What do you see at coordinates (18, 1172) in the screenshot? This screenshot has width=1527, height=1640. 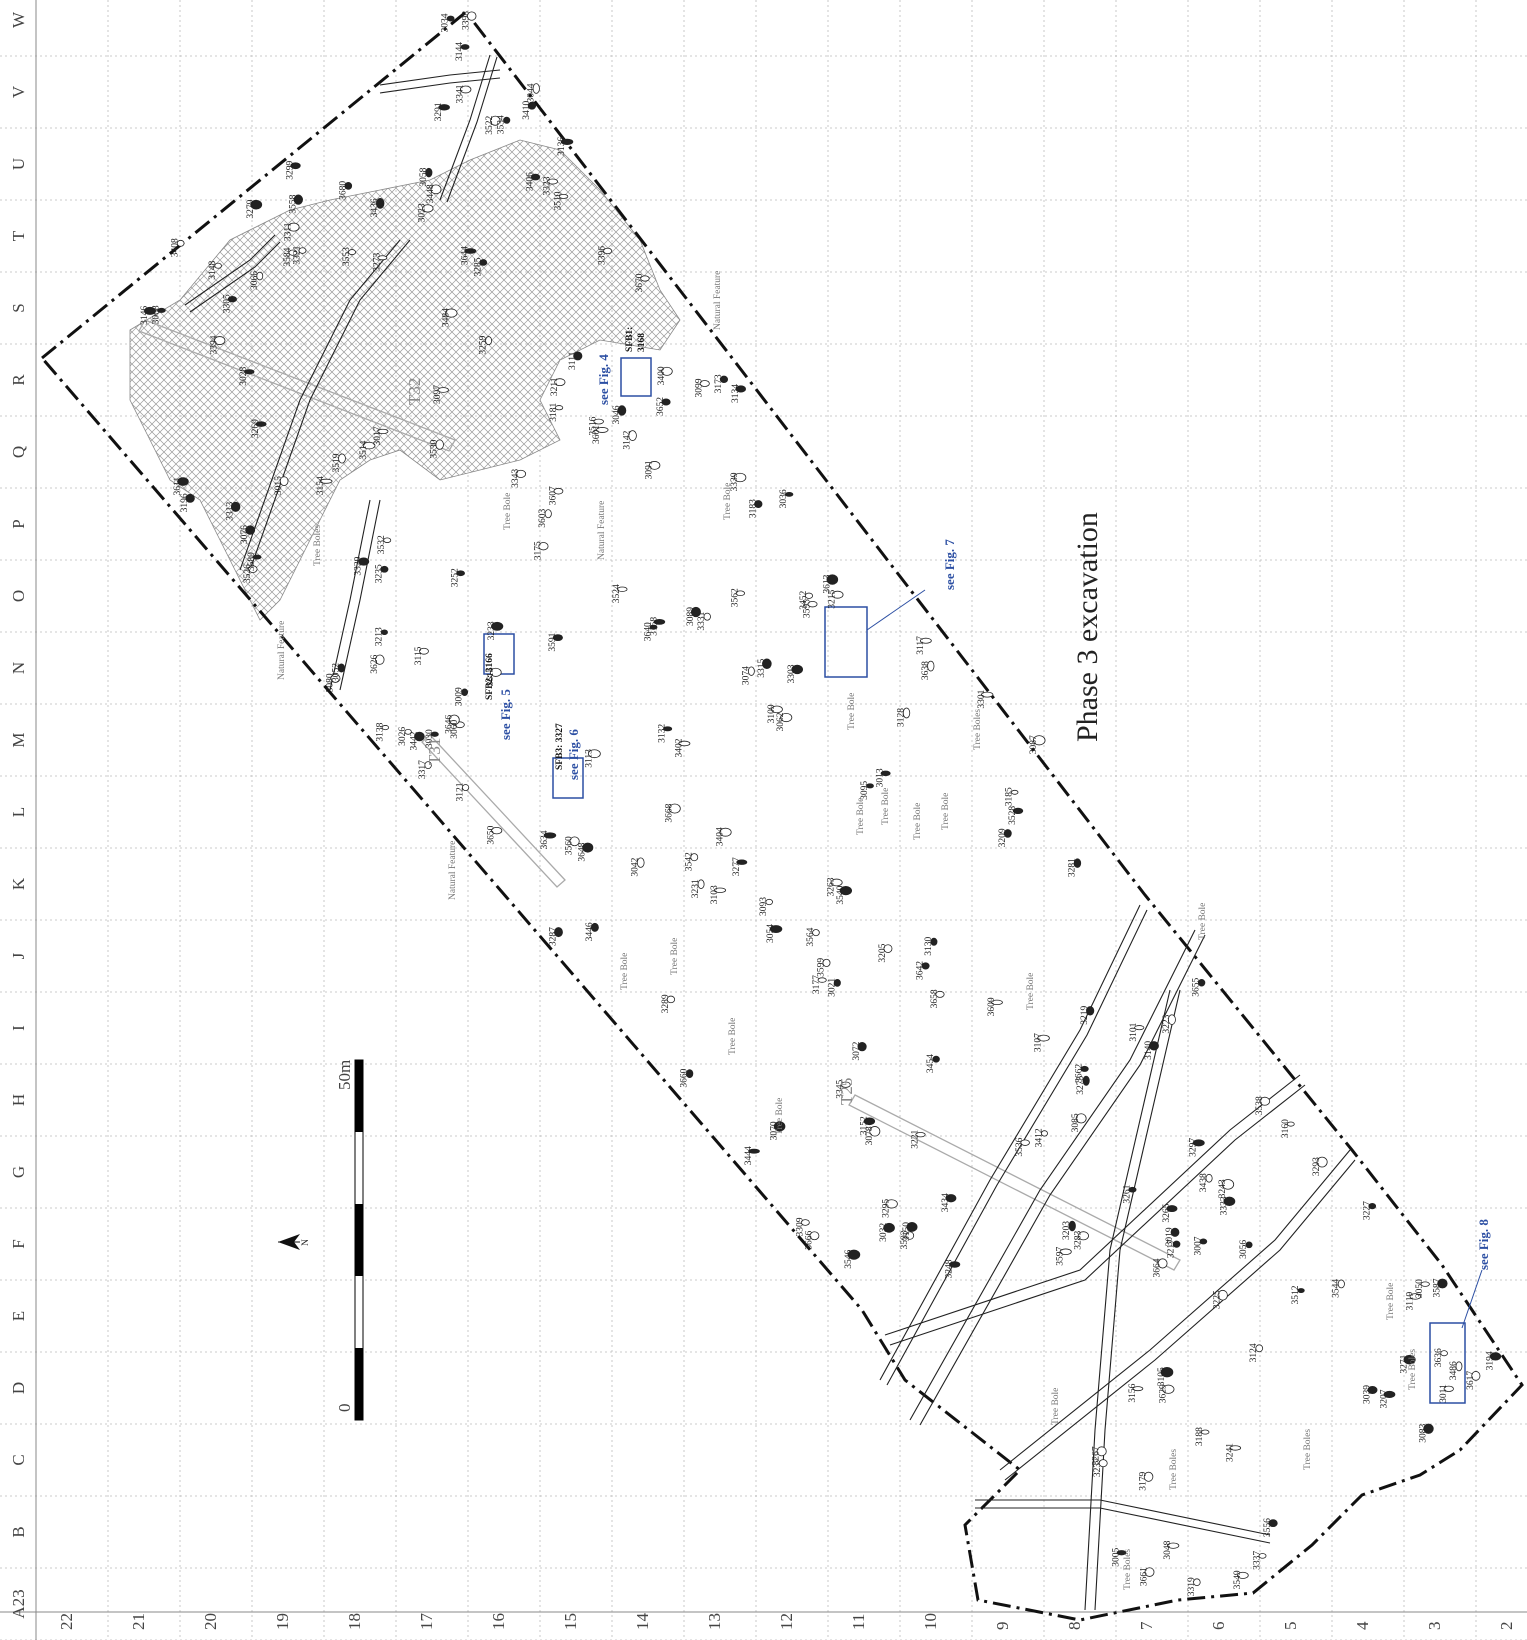 I see `grid-column-label: G` at bounding box center [18, 1172].